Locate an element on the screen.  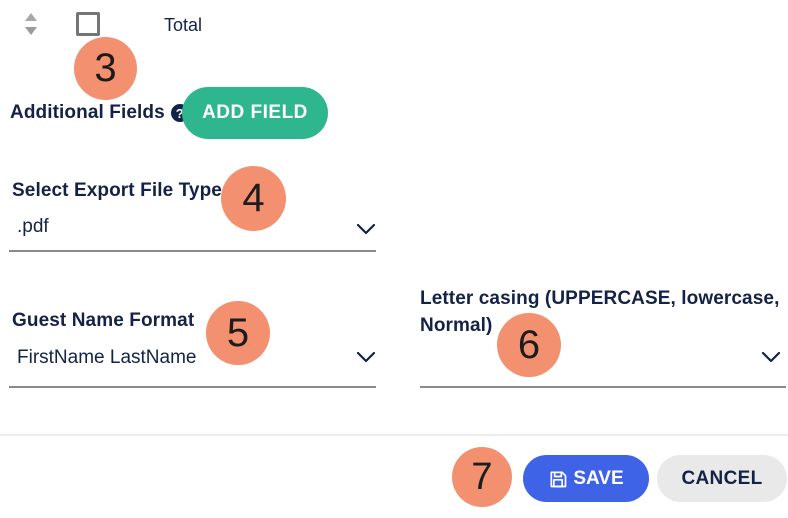
total-column-label: Total is located at coordinates (183, 25).